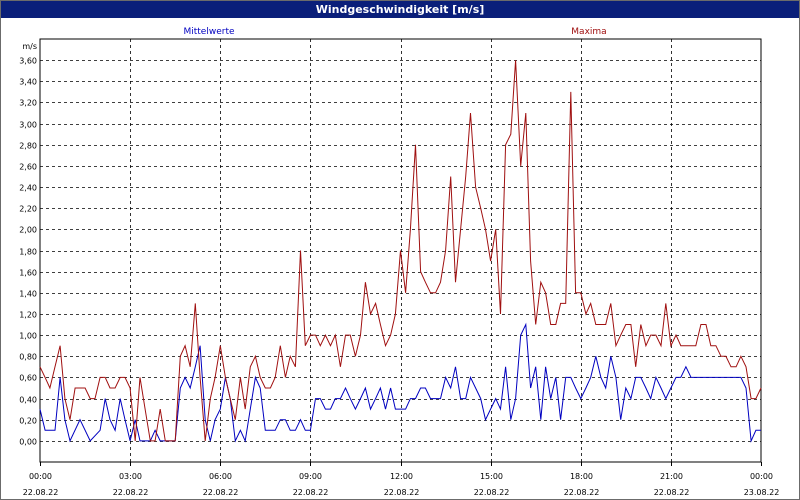  Describe the element at coordinates (28, 209) in the screenshot. I see `y-tick-label: 2,20` at that location.